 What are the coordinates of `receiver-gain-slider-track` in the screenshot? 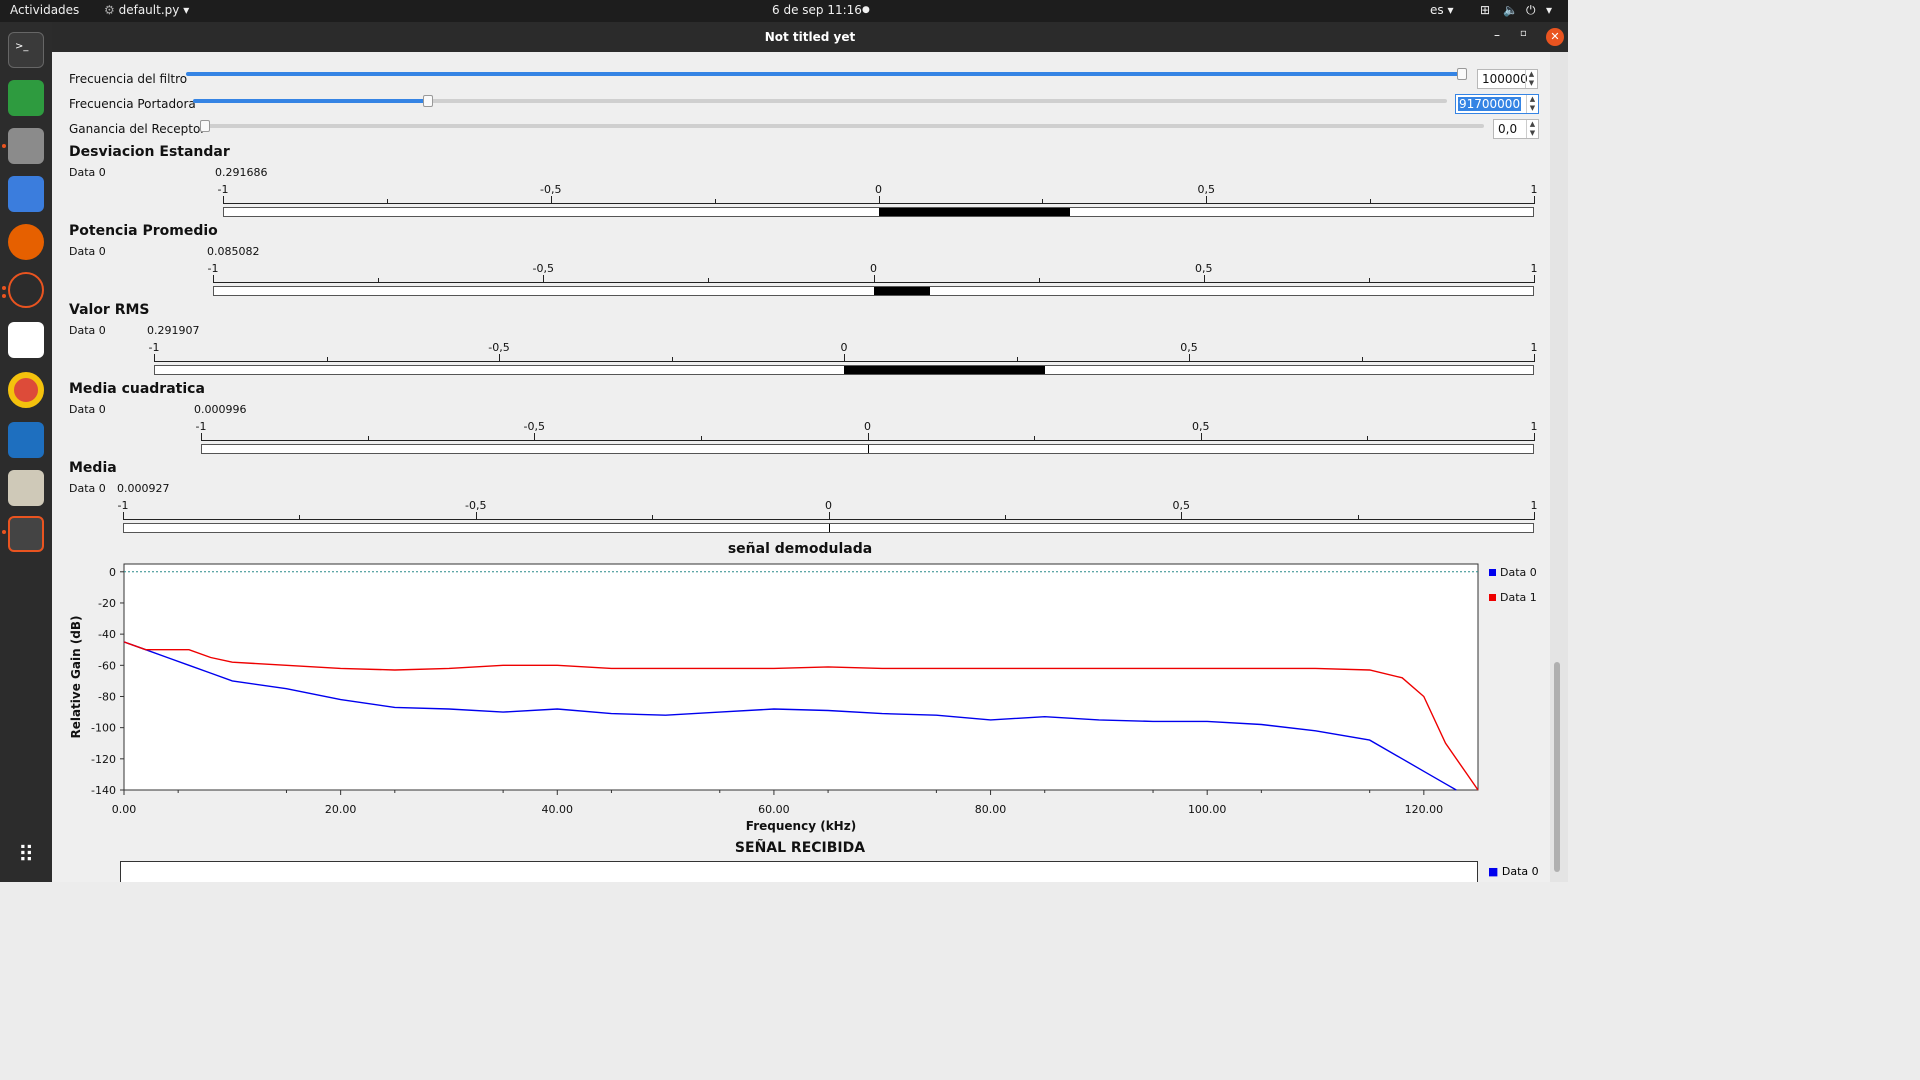 It's located at (844, 126).